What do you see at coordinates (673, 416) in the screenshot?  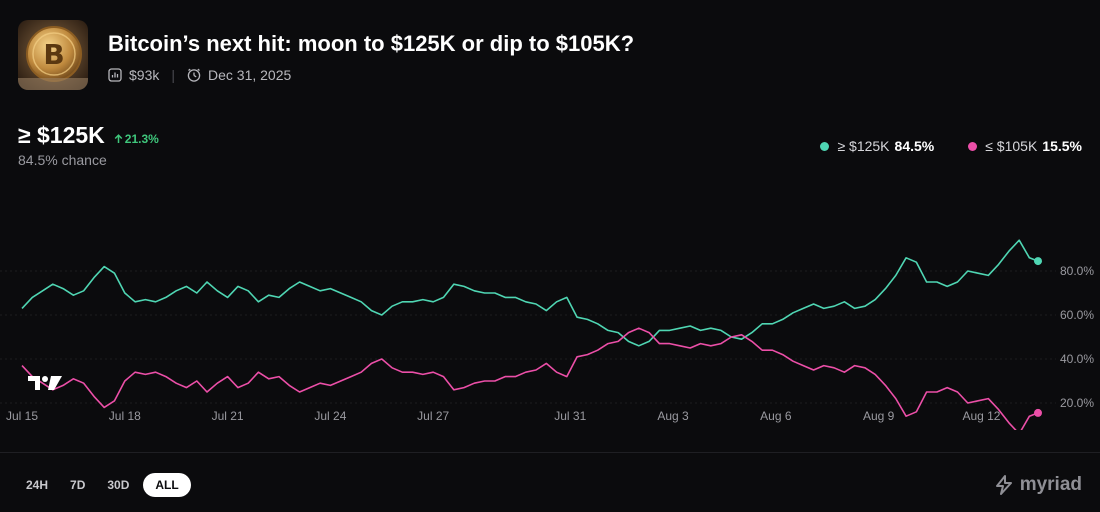 I see `x-tick-label: Aug 3` at bounding box center [673, 416].